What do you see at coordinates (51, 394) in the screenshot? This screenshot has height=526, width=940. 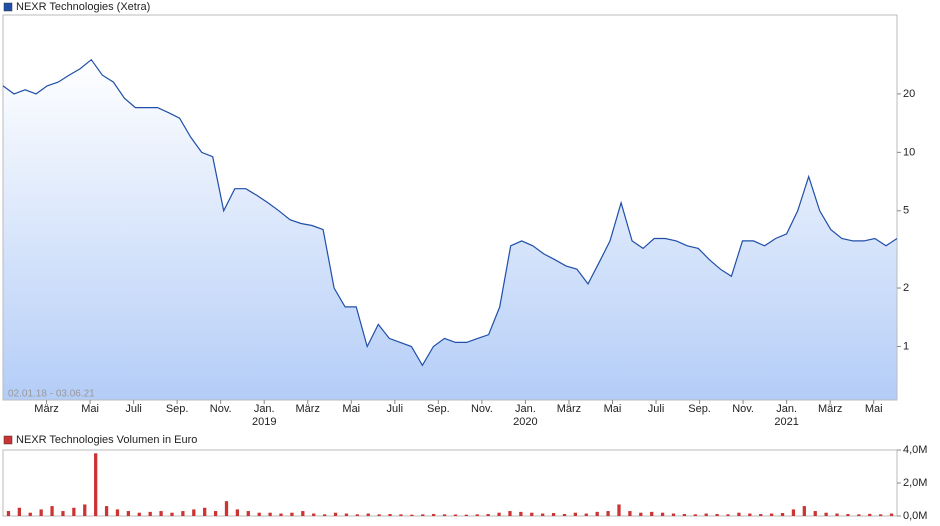 I see `date-range: 02.01.18 - 03.06.21` at bounding box center [51, 394].